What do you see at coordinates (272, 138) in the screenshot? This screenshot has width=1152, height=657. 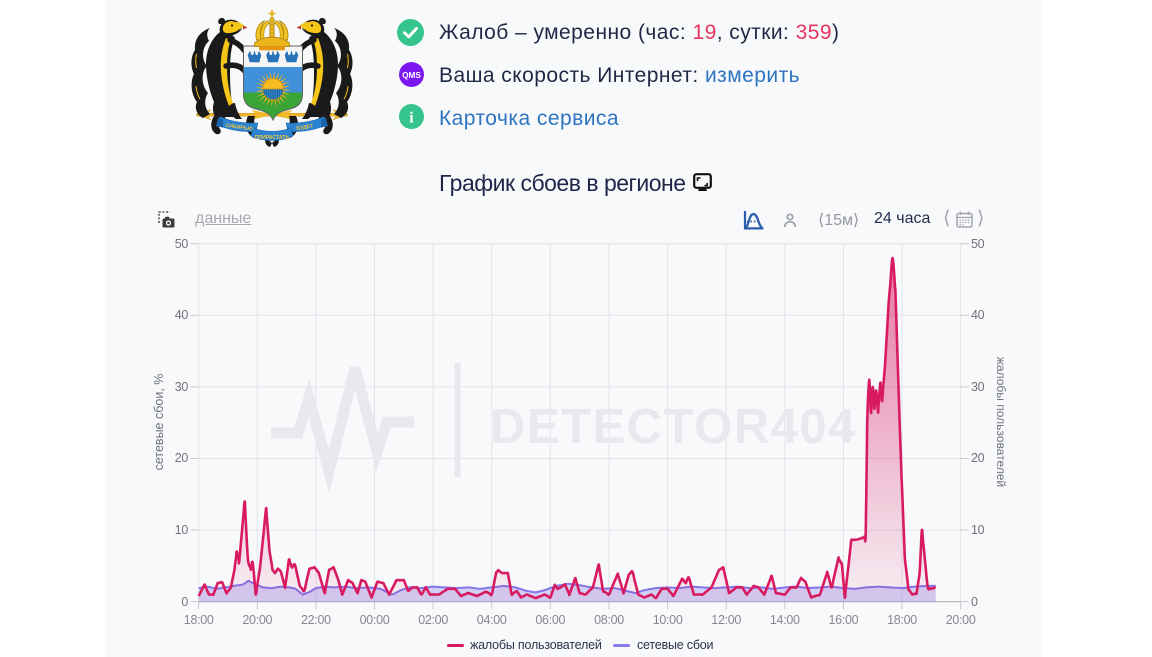 I see `svg-text: ПРИРАСТАТЬ` at bounding box center [272, 138].